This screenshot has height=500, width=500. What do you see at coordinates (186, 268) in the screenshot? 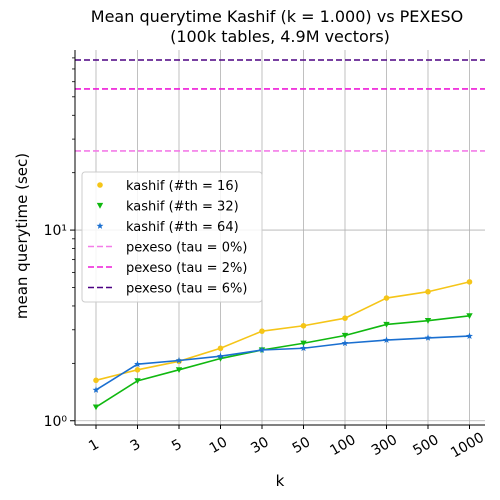
I see `legend-label: pexeso (tau = 2%)` at bounding box center [186, 268].